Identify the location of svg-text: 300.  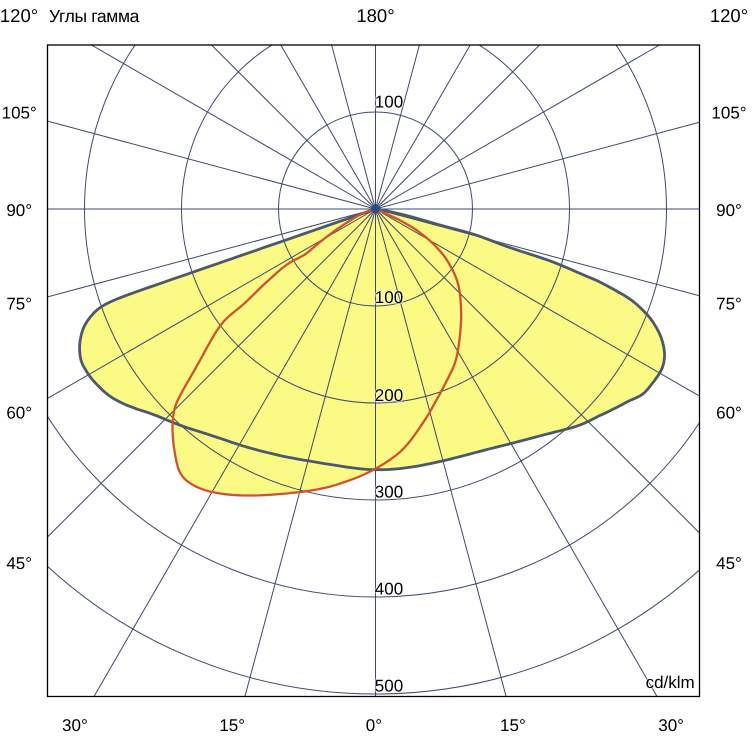
(389, 492).